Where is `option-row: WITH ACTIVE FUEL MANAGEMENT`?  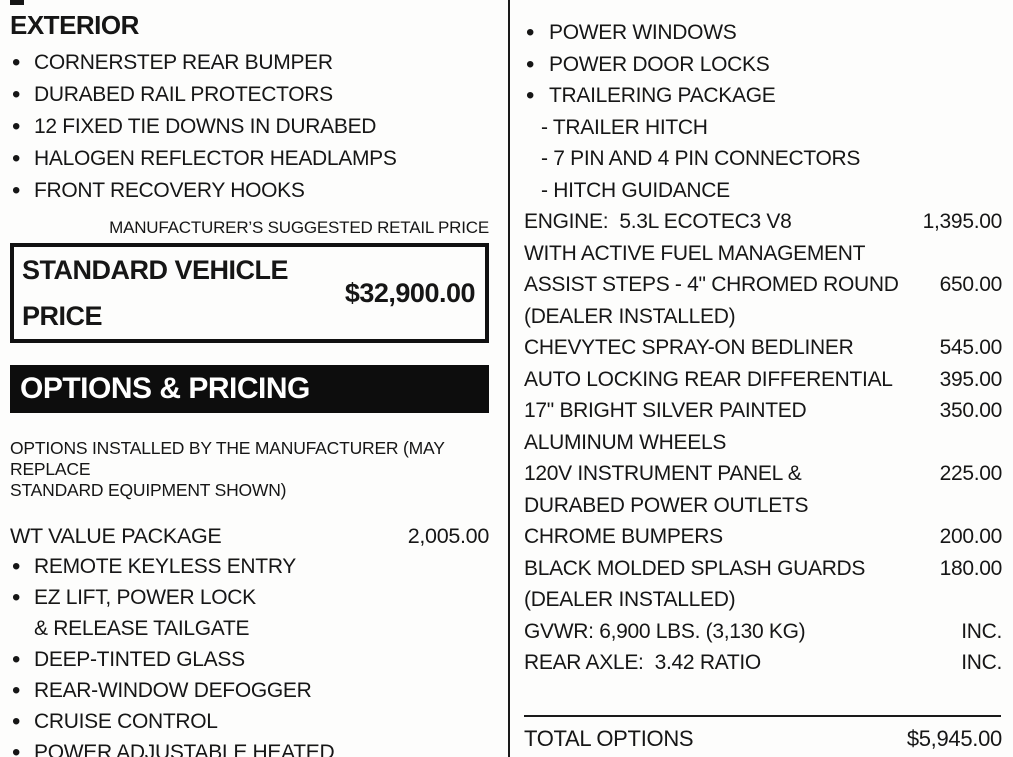
option-row: WITH ACTIVE FUEL MANAGEMENT is located at coordinates (763, 254).